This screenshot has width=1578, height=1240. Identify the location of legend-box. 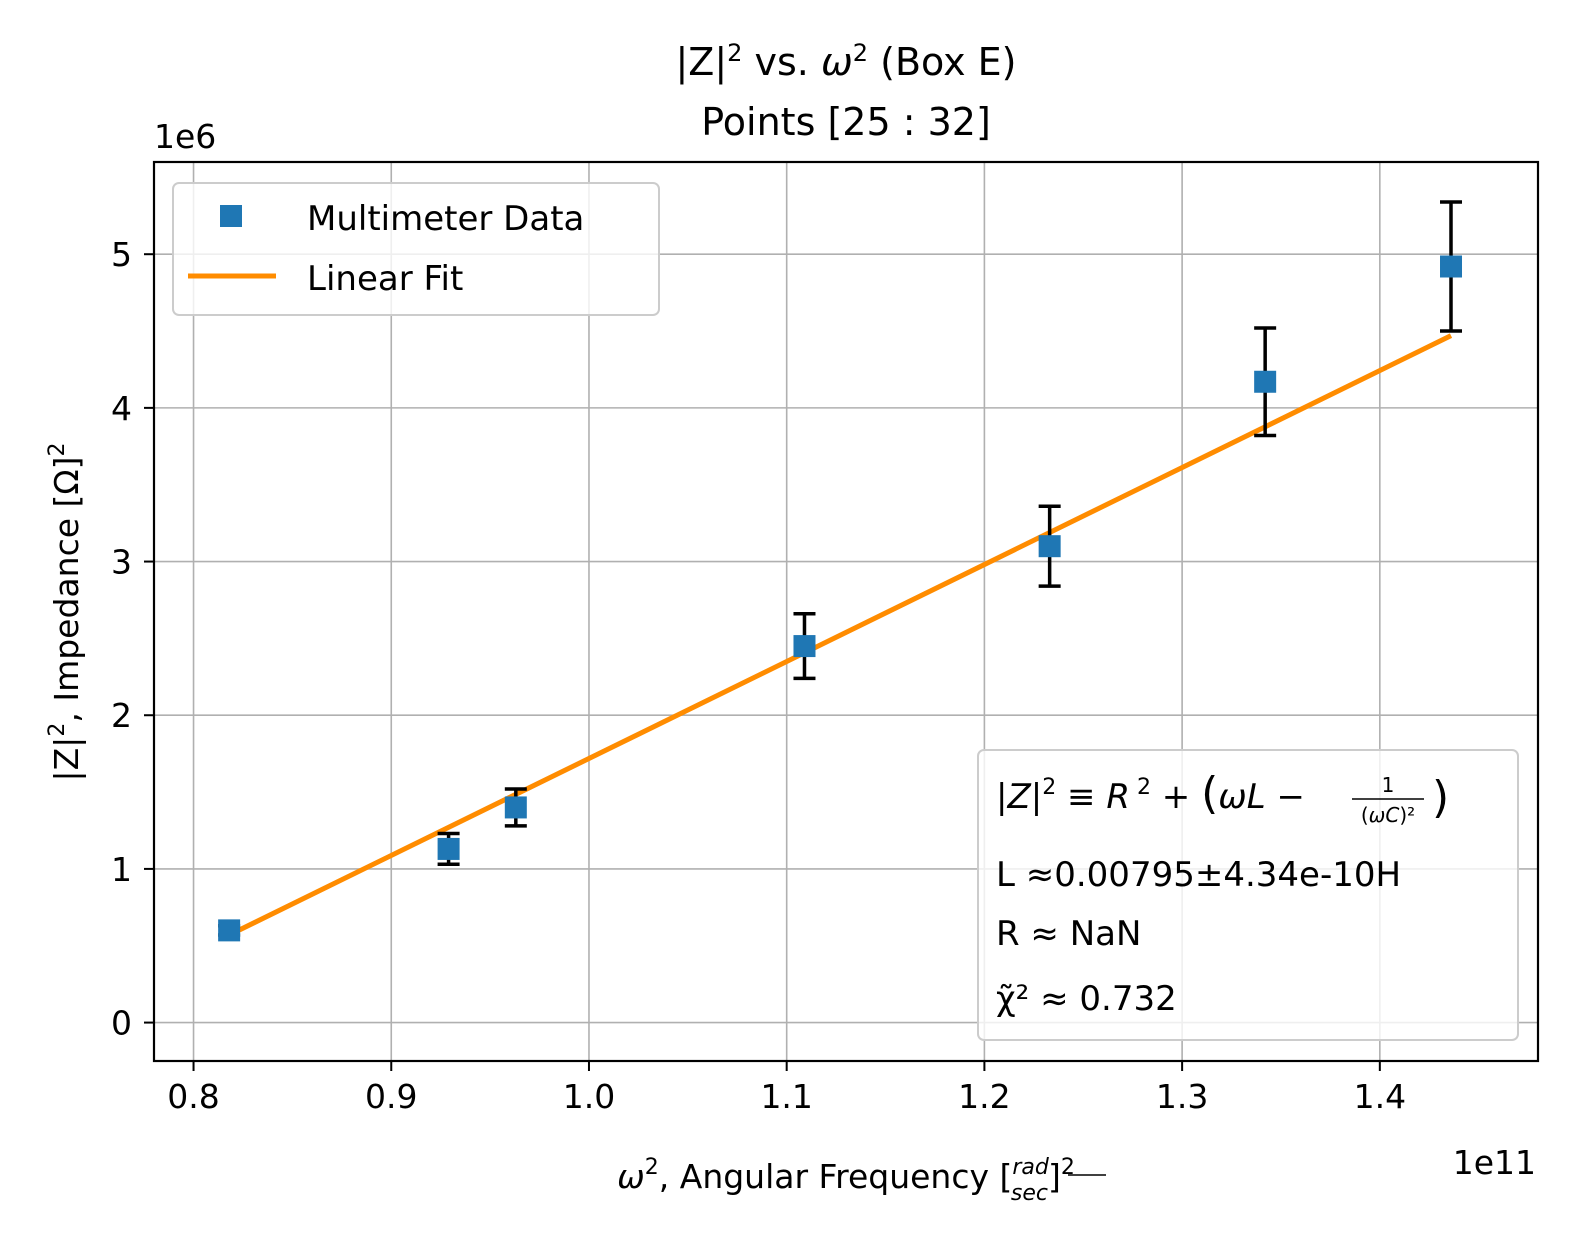
(416, 249).